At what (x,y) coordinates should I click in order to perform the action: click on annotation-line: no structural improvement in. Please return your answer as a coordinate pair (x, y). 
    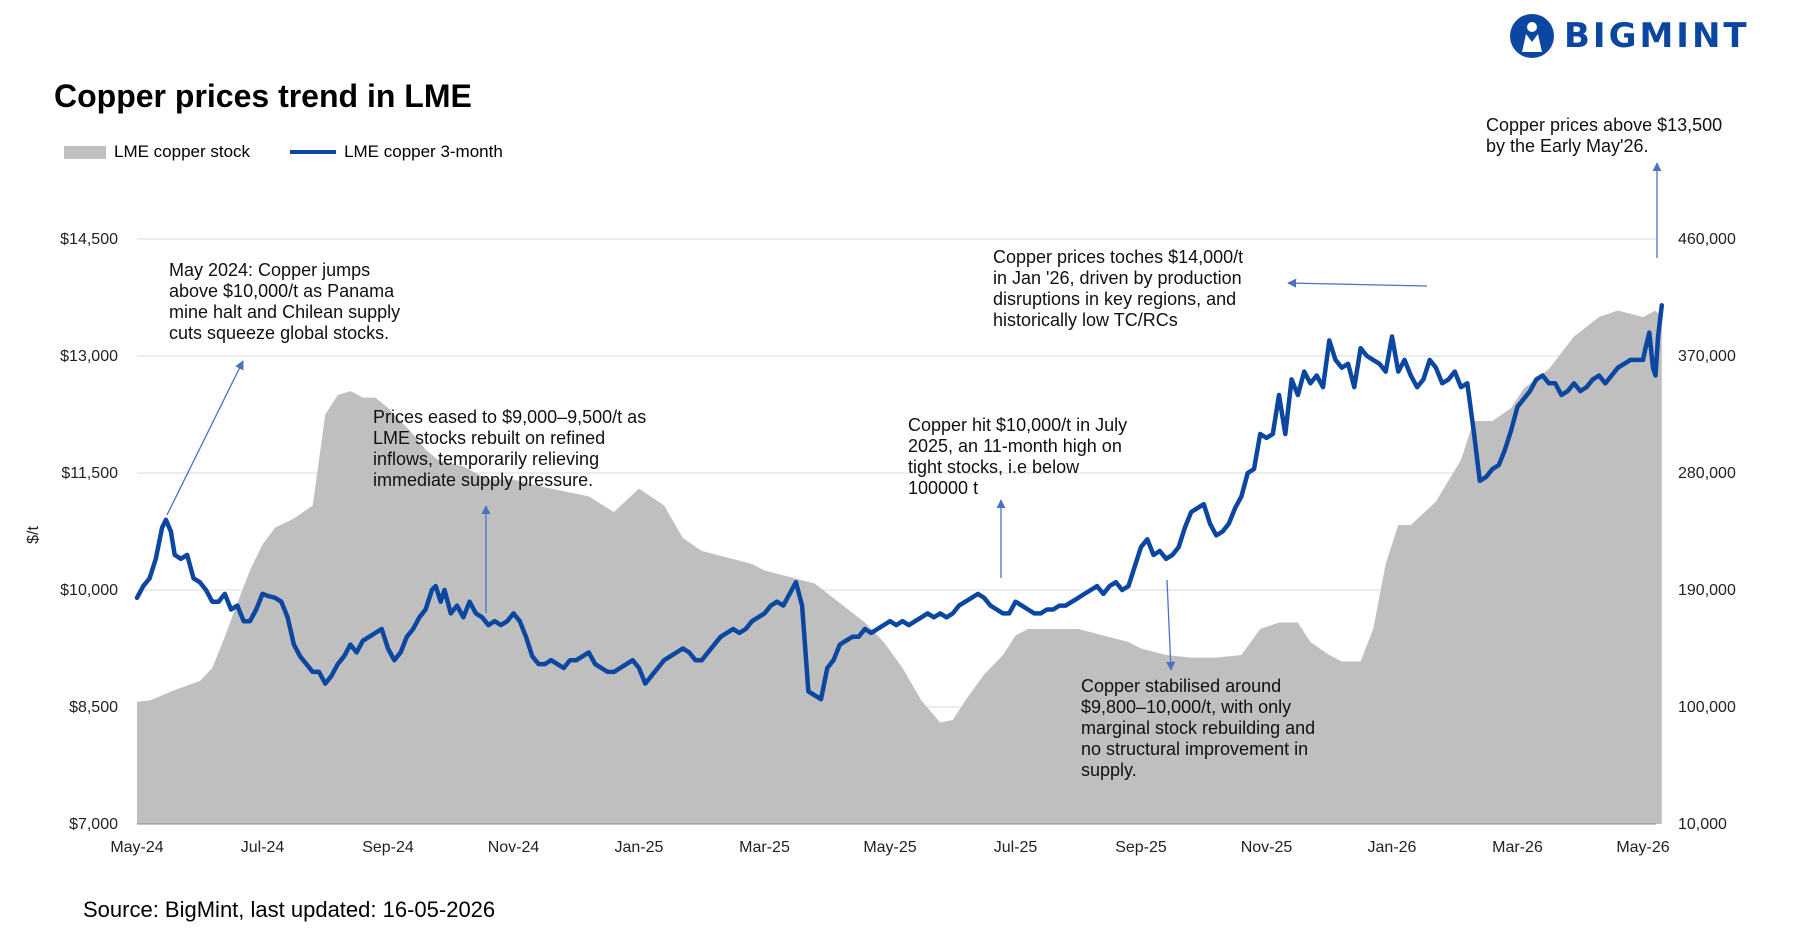
    Looking at the image, I should click on (1194, 749).